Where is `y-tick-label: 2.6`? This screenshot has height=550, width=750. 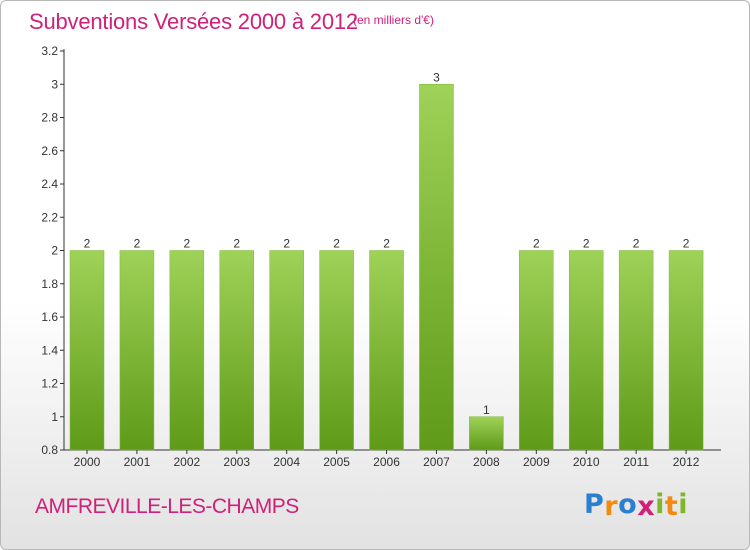 y-tick-label: 2.6 is located at coordinates (49, 151).